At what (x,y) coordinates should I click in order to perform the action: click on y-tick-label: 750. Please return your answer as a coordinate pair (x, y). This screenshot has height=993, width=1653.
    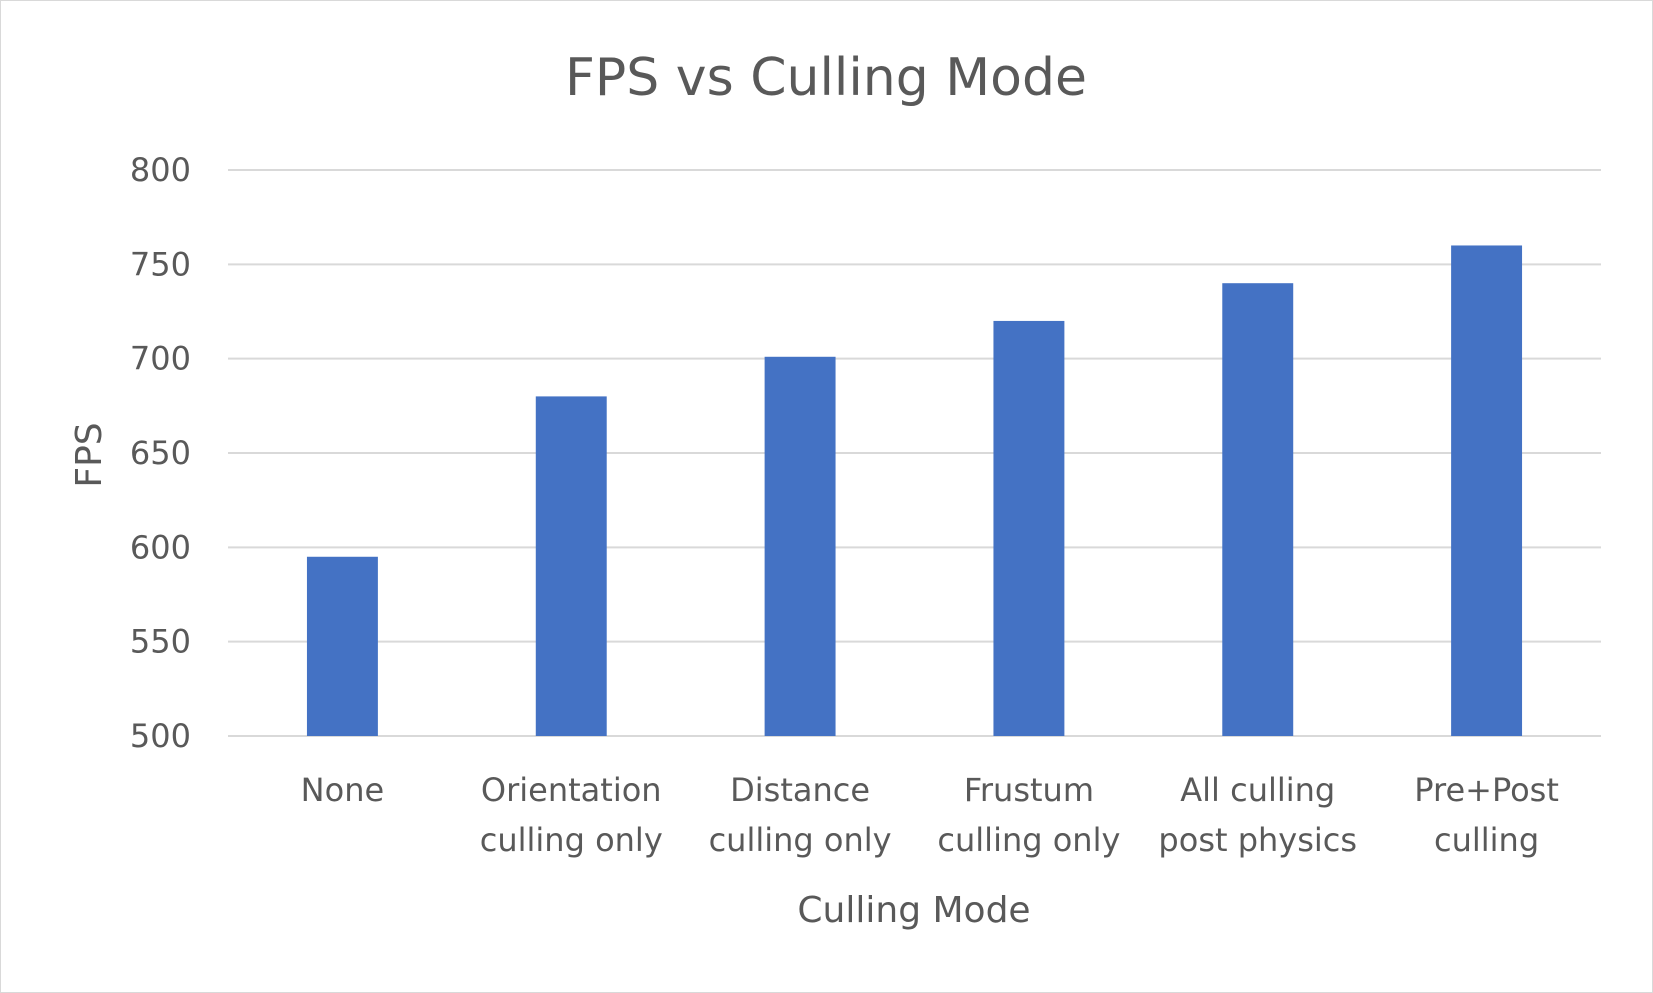
    Looking at the image, I should click on (160, 264).